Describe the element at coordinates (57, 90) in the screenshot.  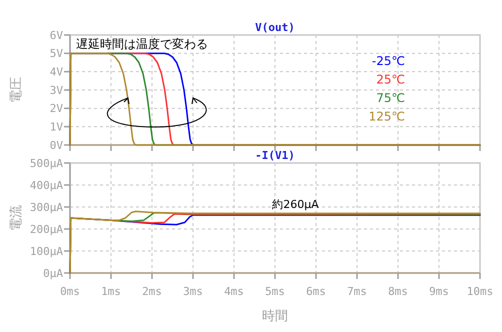
I see `y-tick-label: 3V` at that location.